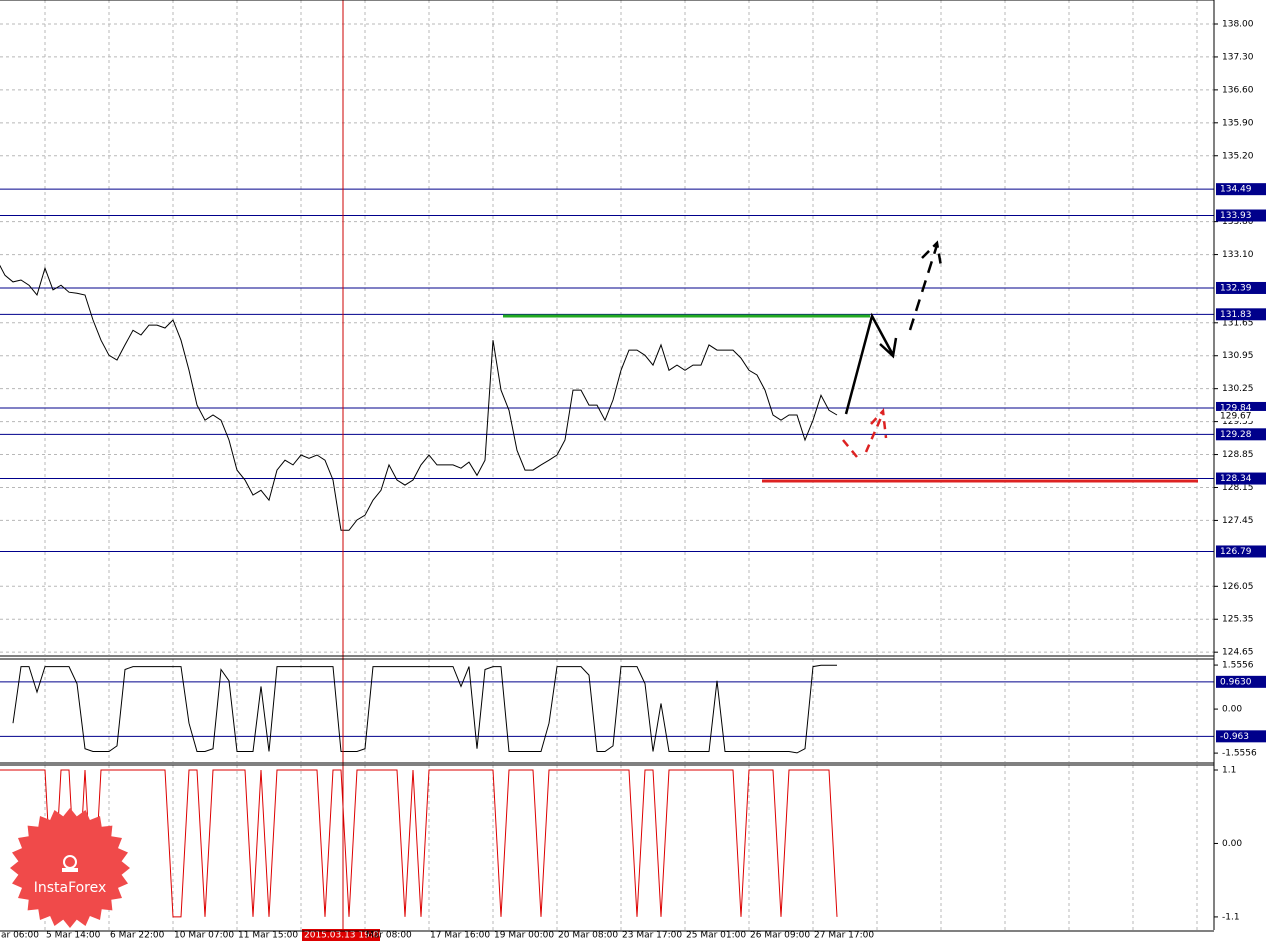  I want to click on y-tick-label: 130.25, so click(1238, 389).